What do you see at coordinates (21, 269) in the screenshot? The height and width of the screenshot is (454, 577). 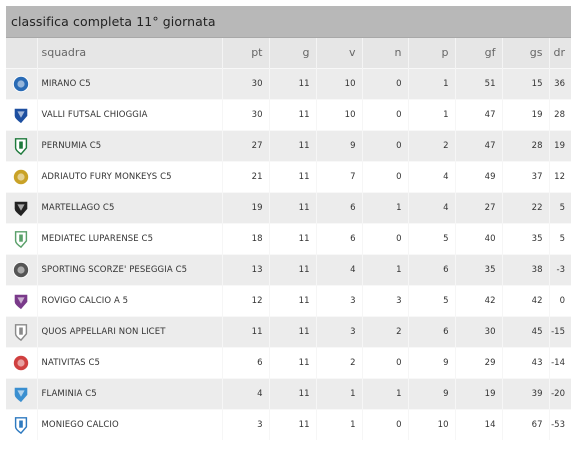 I see `sporting-crest-icon` at bounding box center [21, 269].